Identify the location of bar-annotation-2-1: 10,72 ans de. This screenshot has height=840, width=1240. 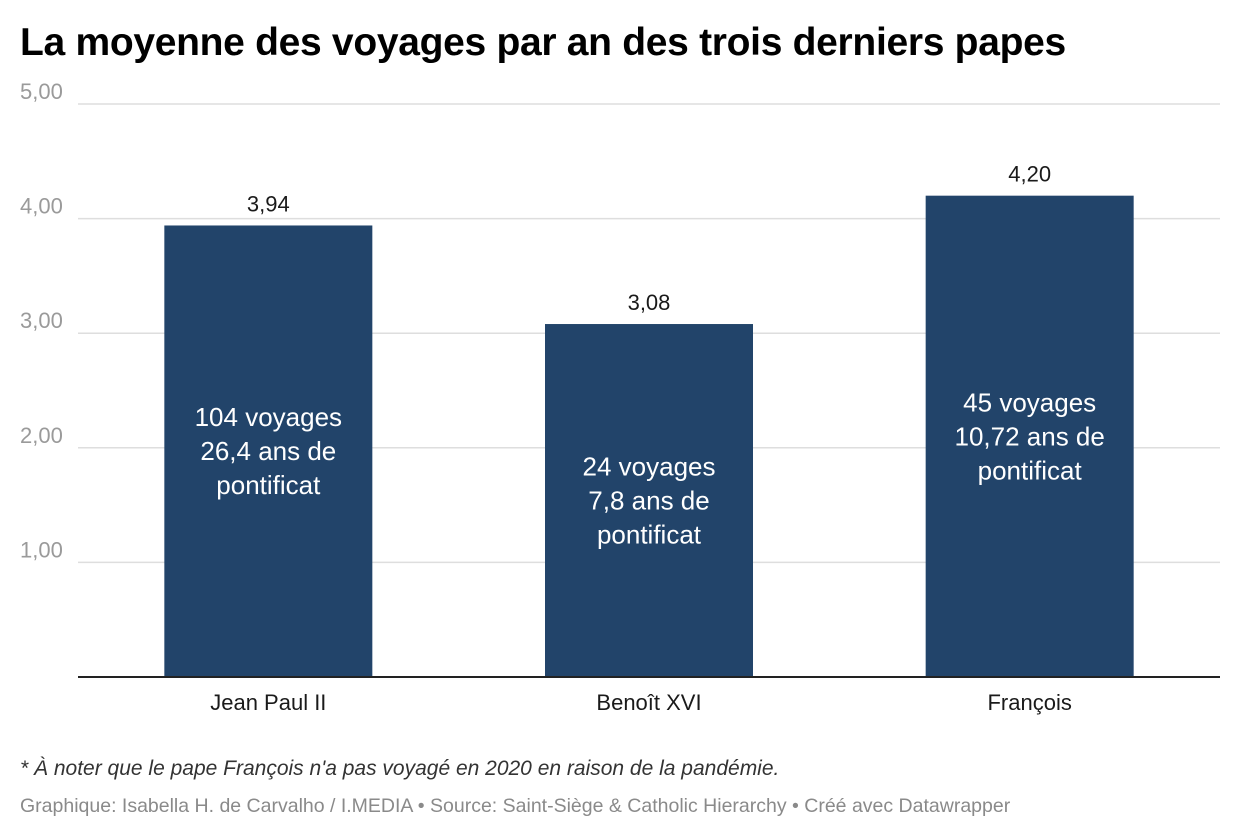
(1029, 436).